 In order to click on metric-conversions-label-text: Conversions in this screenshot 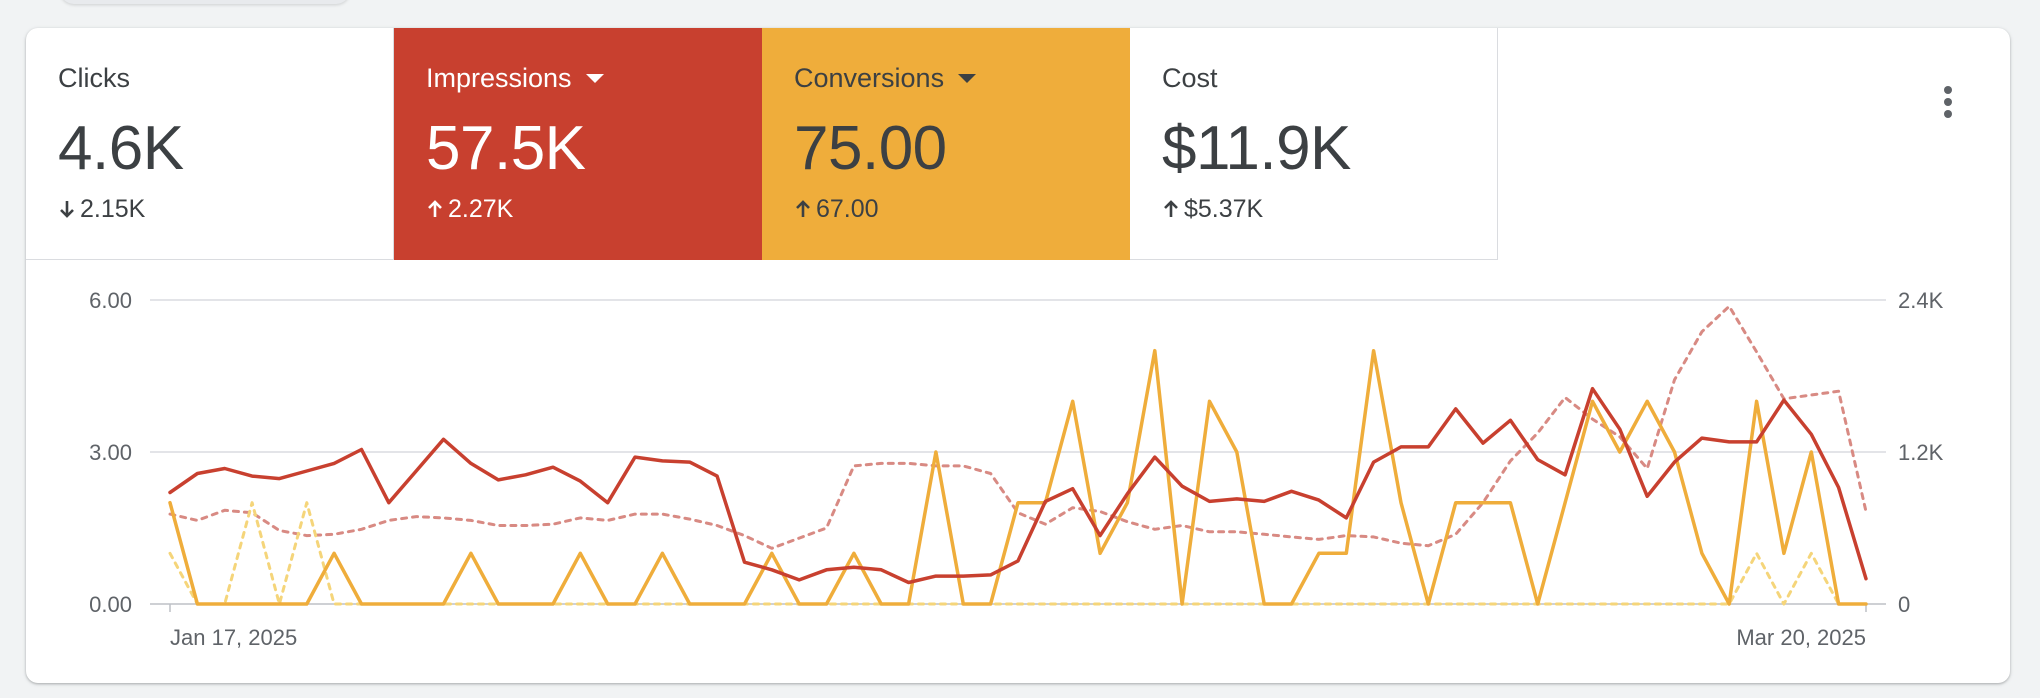, I will do `click(869, 78)`.